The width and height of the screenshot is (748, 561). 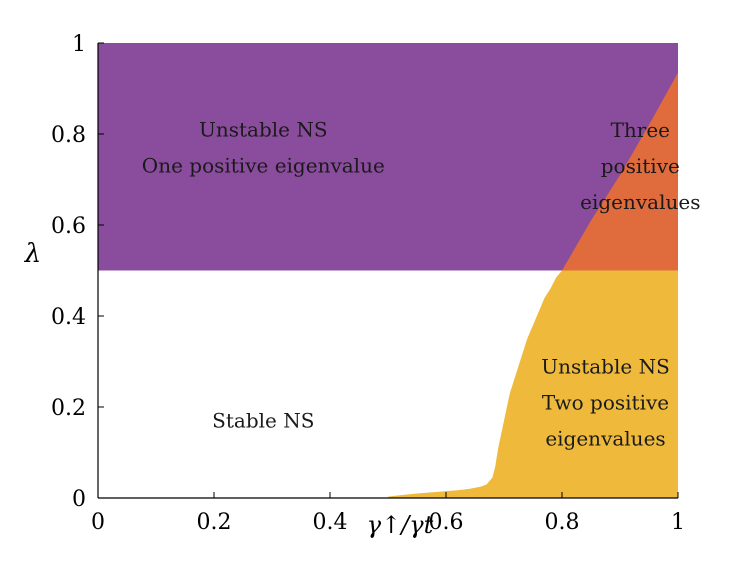 What do you see at coordinates (605, 402) in the screenshot?
I see `region-label-line: Two positive` at bounding box center [605, 402].